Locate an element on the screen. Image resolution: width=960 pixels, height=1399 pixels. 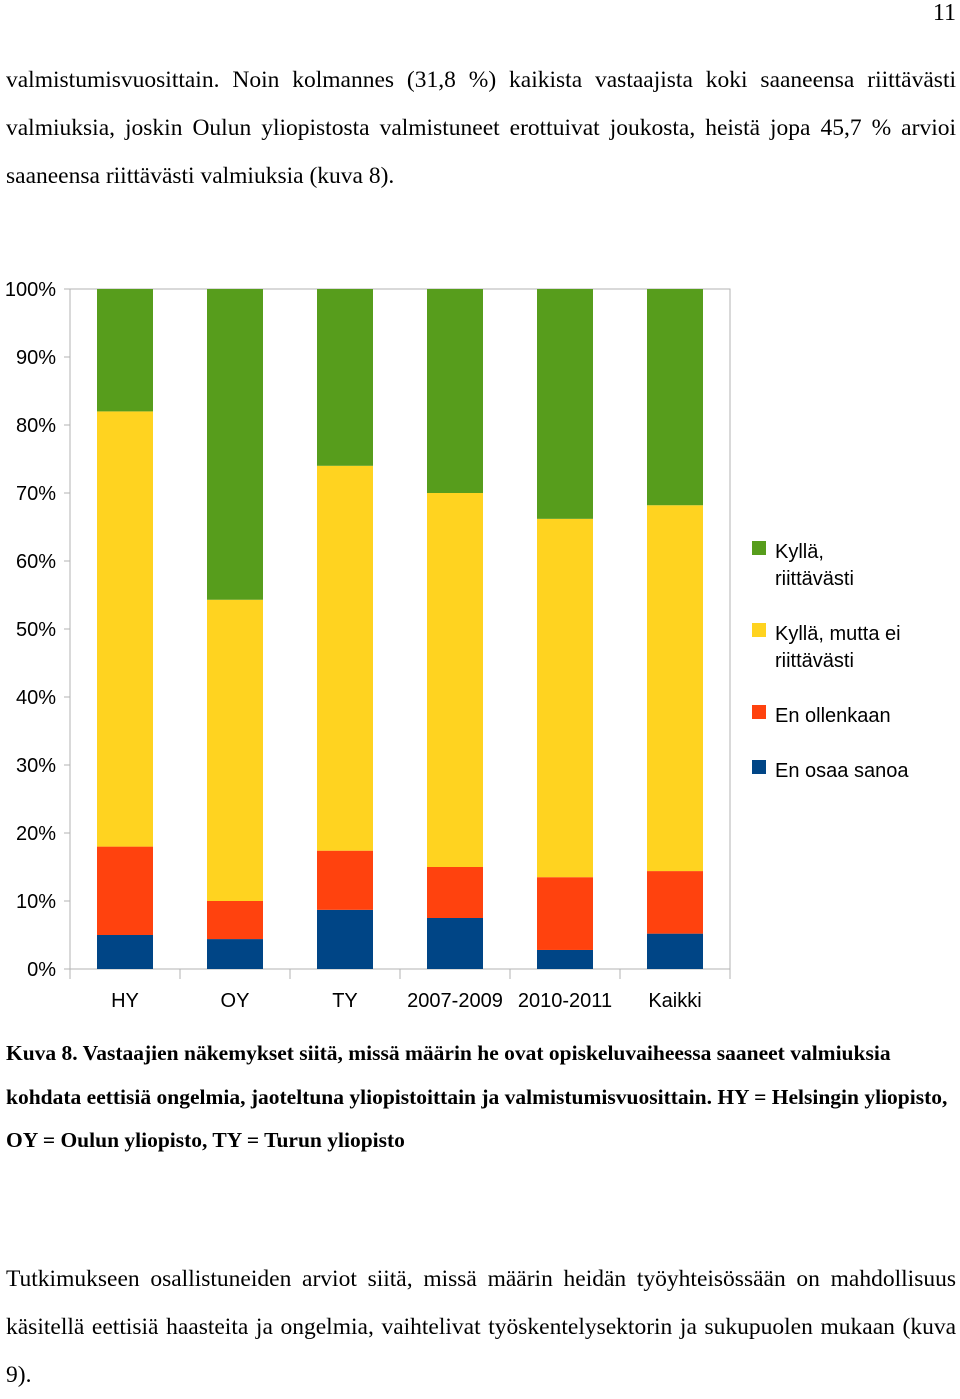
y-tick-label: 70% is located at coordinates (36, 494).